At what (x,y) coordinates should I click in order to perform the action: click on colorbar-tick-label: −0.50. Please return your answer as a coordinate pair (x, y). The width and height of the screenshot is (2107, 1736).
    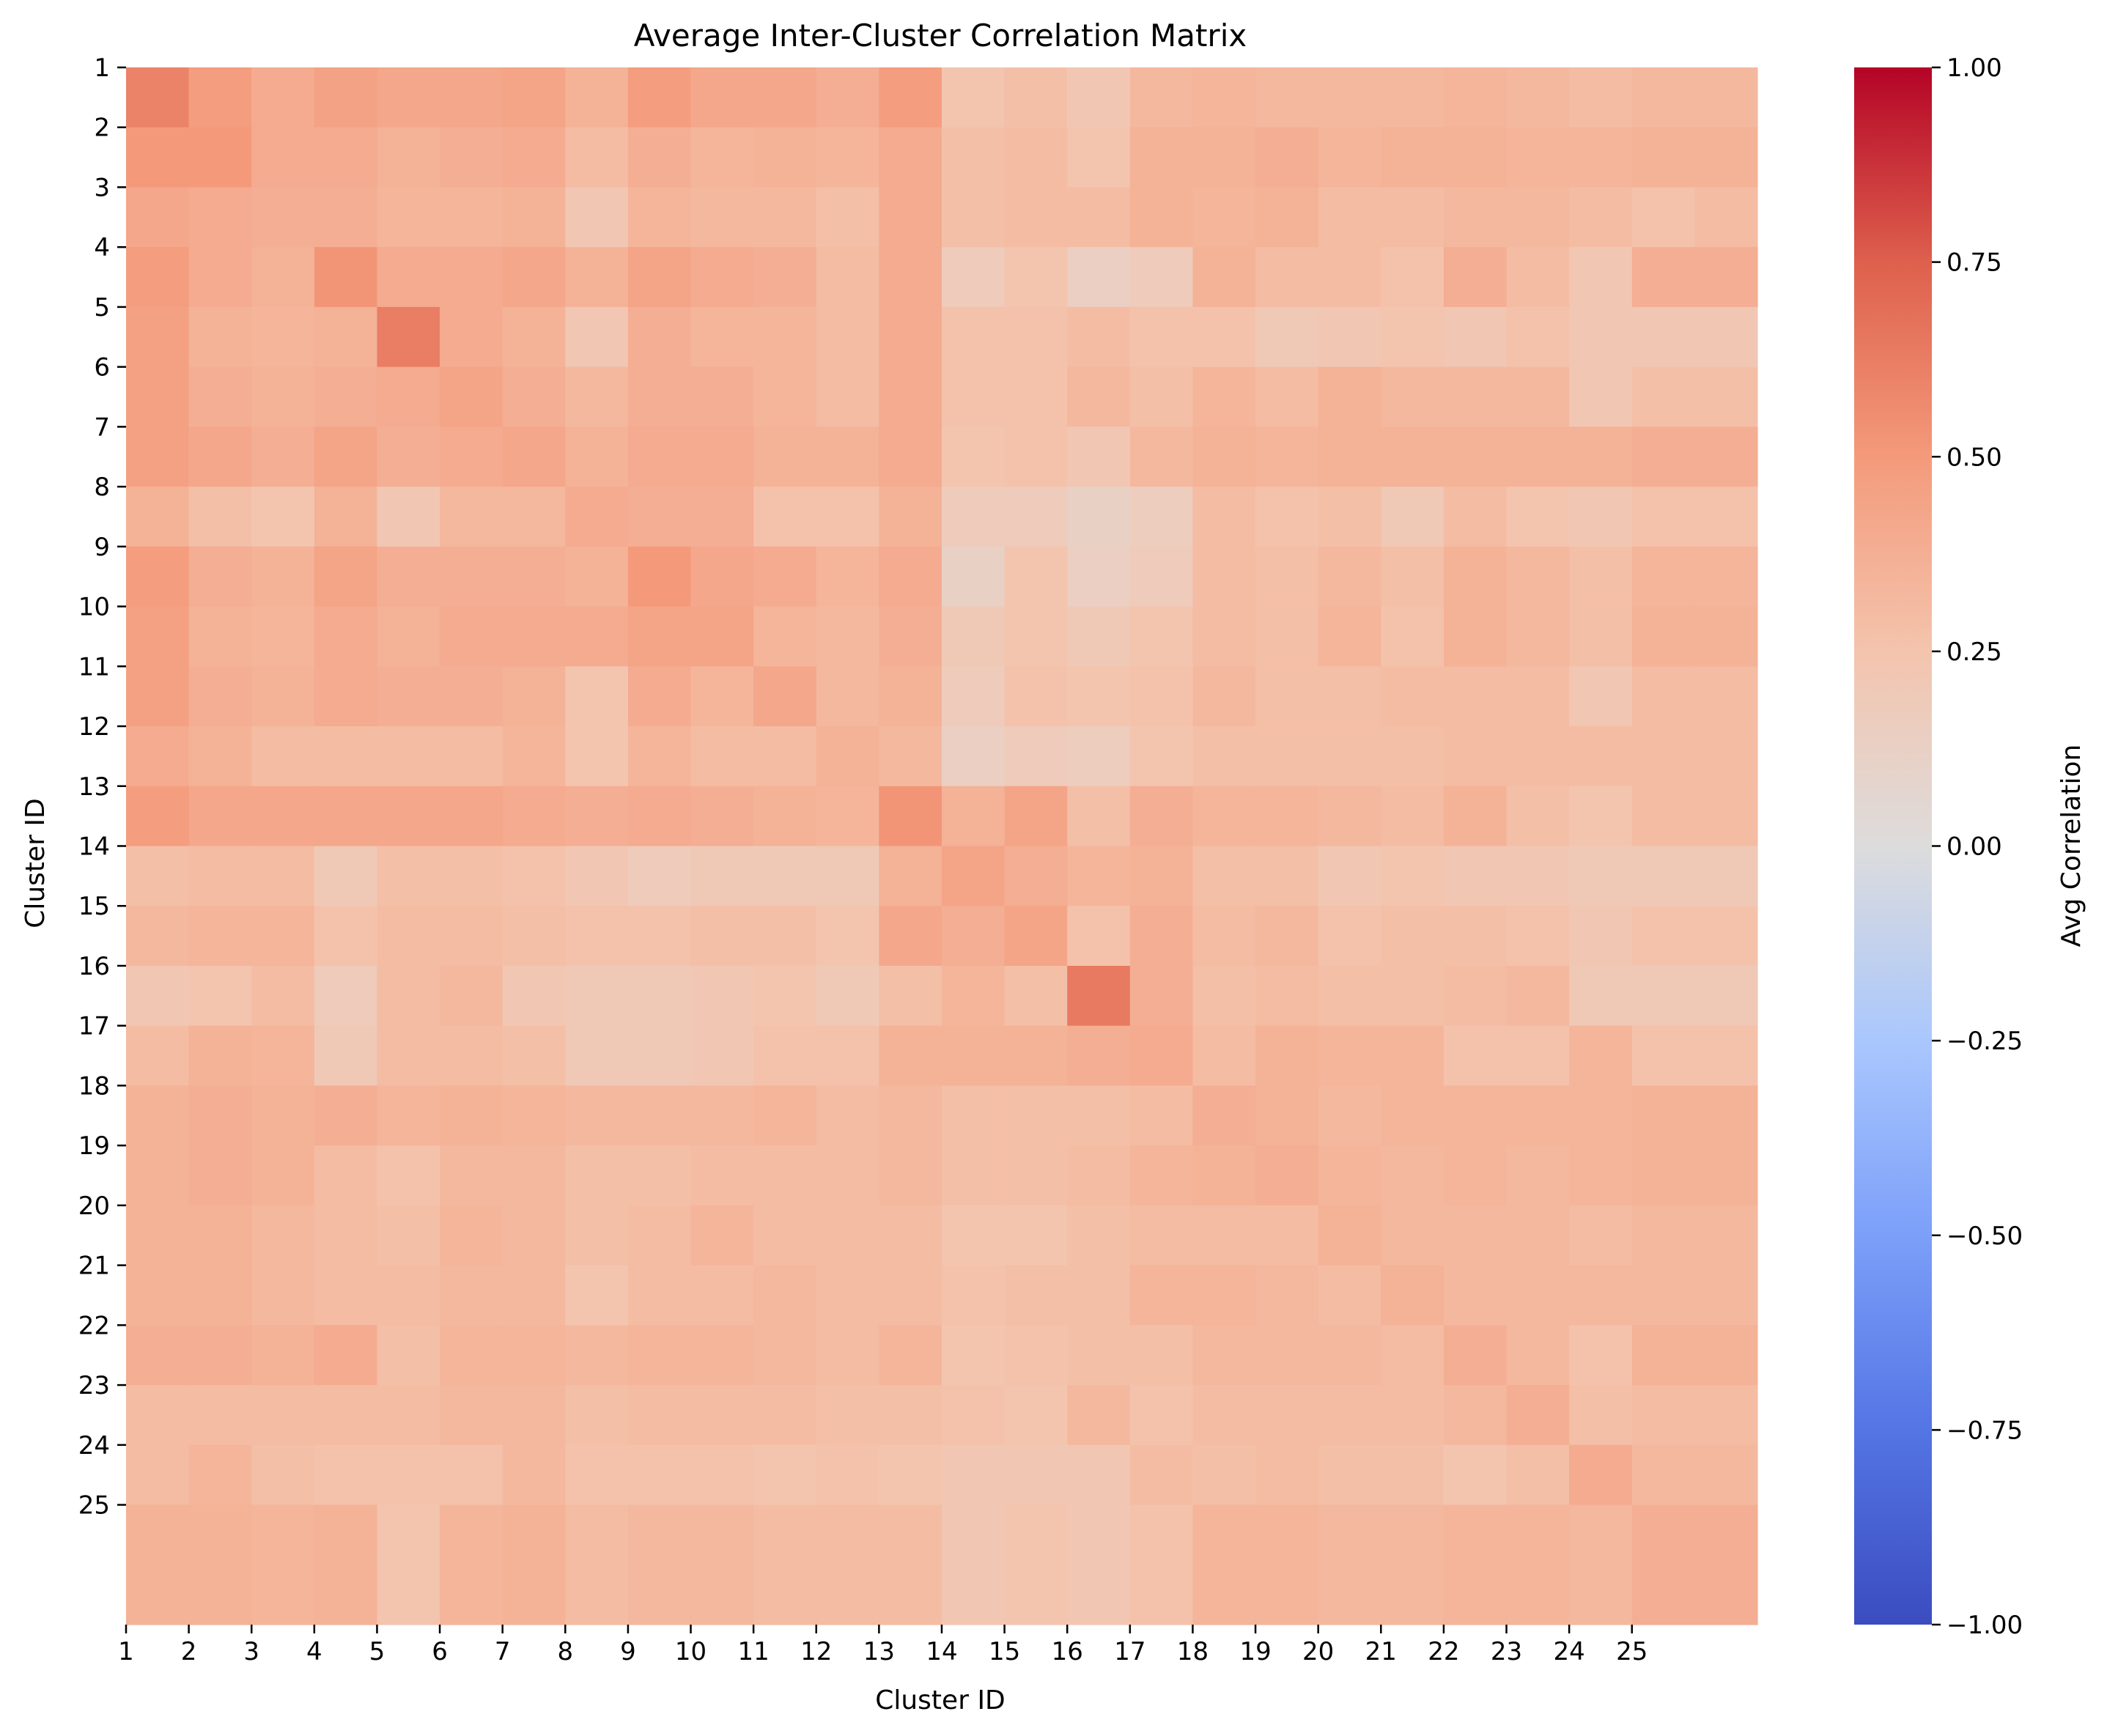
    Looking at the image, I should click on (1985, 1236).